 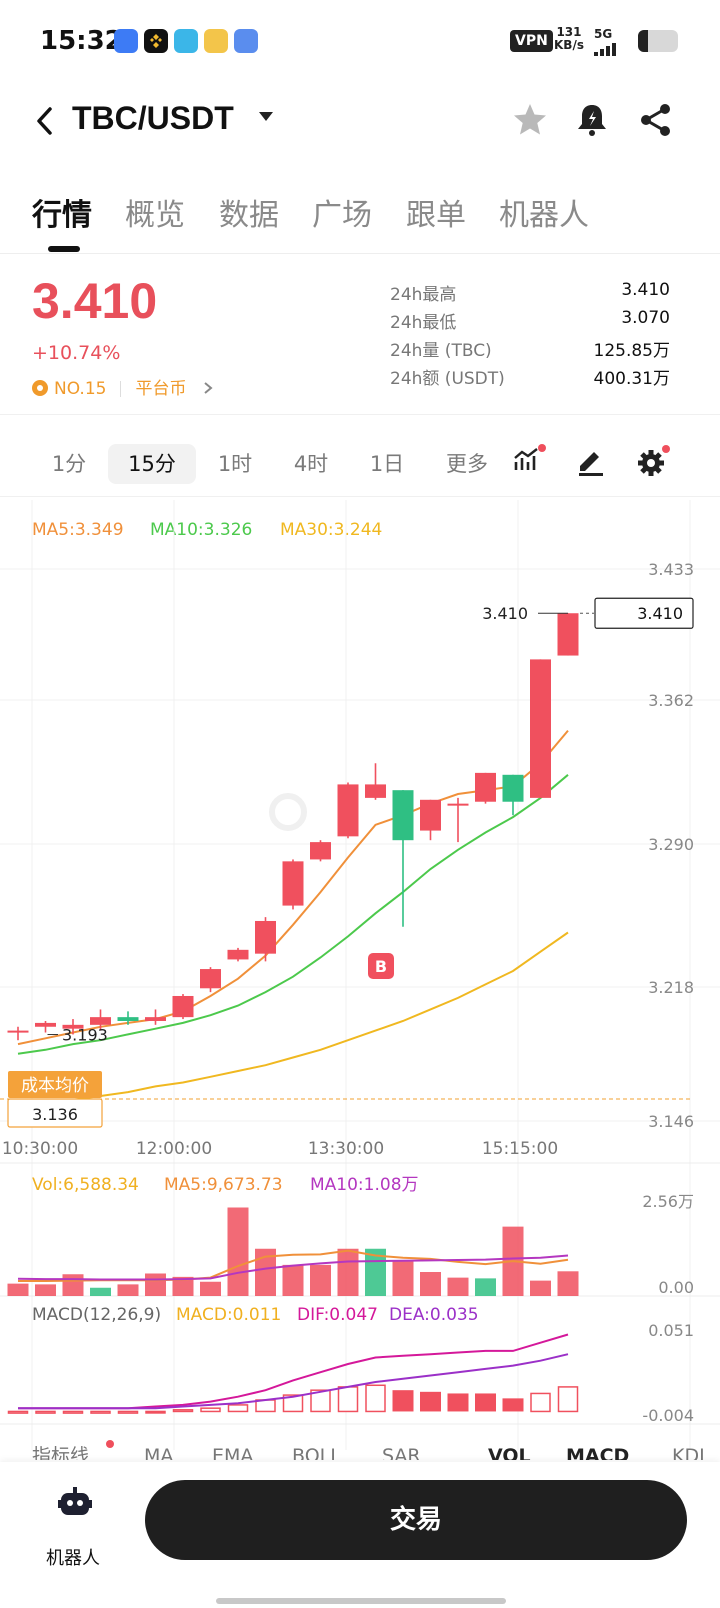 I want to click on home-indicator, so click(x=361, y=1601).